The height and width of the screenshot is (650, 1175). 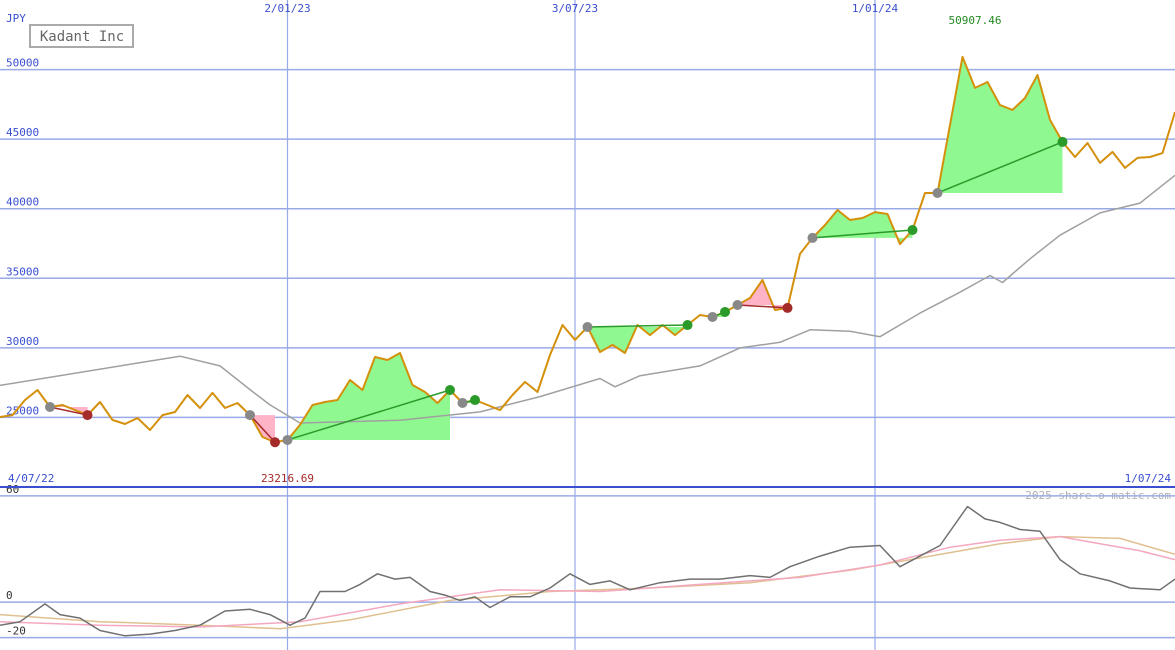 What do you see at coordinates (9, 595) in the screenshot?
I see `y-tick-label: 0` at bounding box center [9, 595].